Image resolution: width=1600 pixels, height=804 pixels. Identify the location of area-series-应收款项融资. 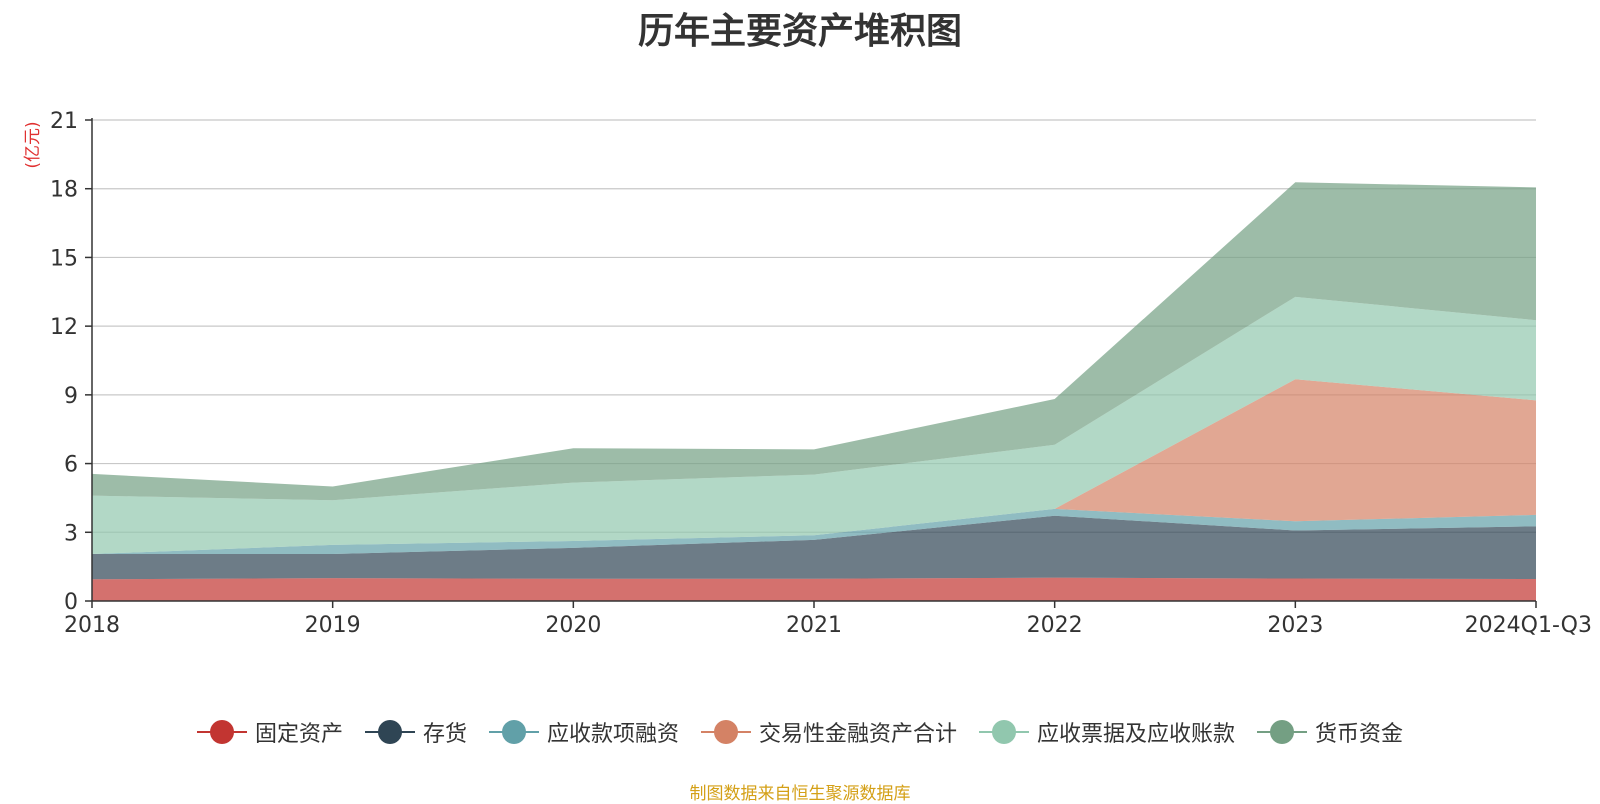
(814, 531).